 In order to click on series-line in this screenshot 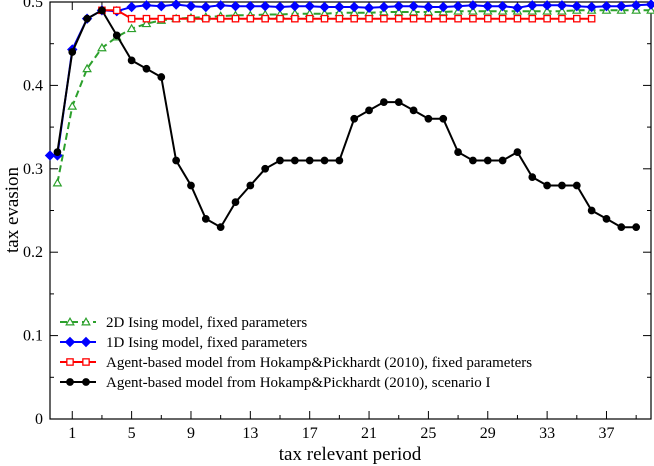, I will do `click(346, 14)`.